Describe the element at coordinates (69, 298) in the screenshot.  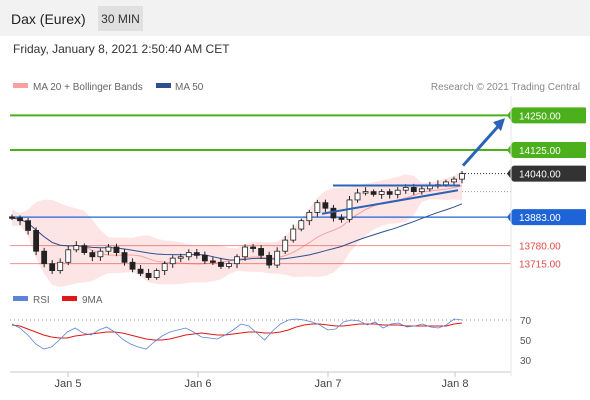
I see `rsi-ma-legend-swatch` at that location.